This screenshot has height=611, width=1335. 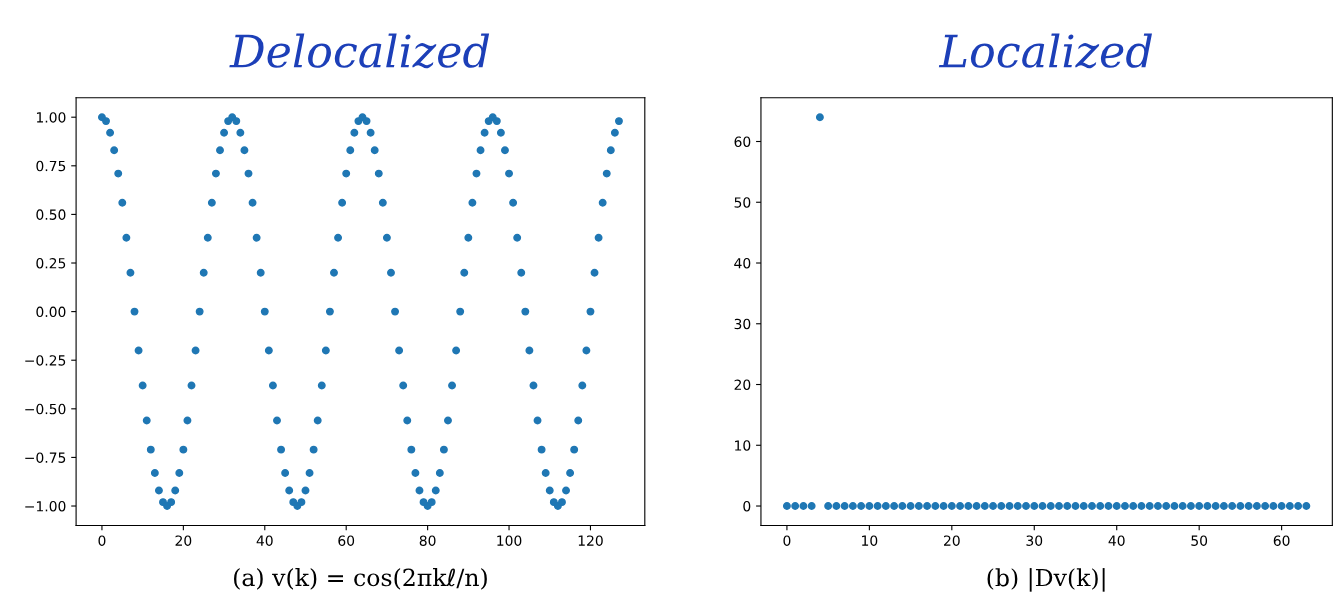 What do you see at coordinates (51, 263) in the screenshot?
I see `y-tick-label: 0.25` at bounding box center [51, 263].